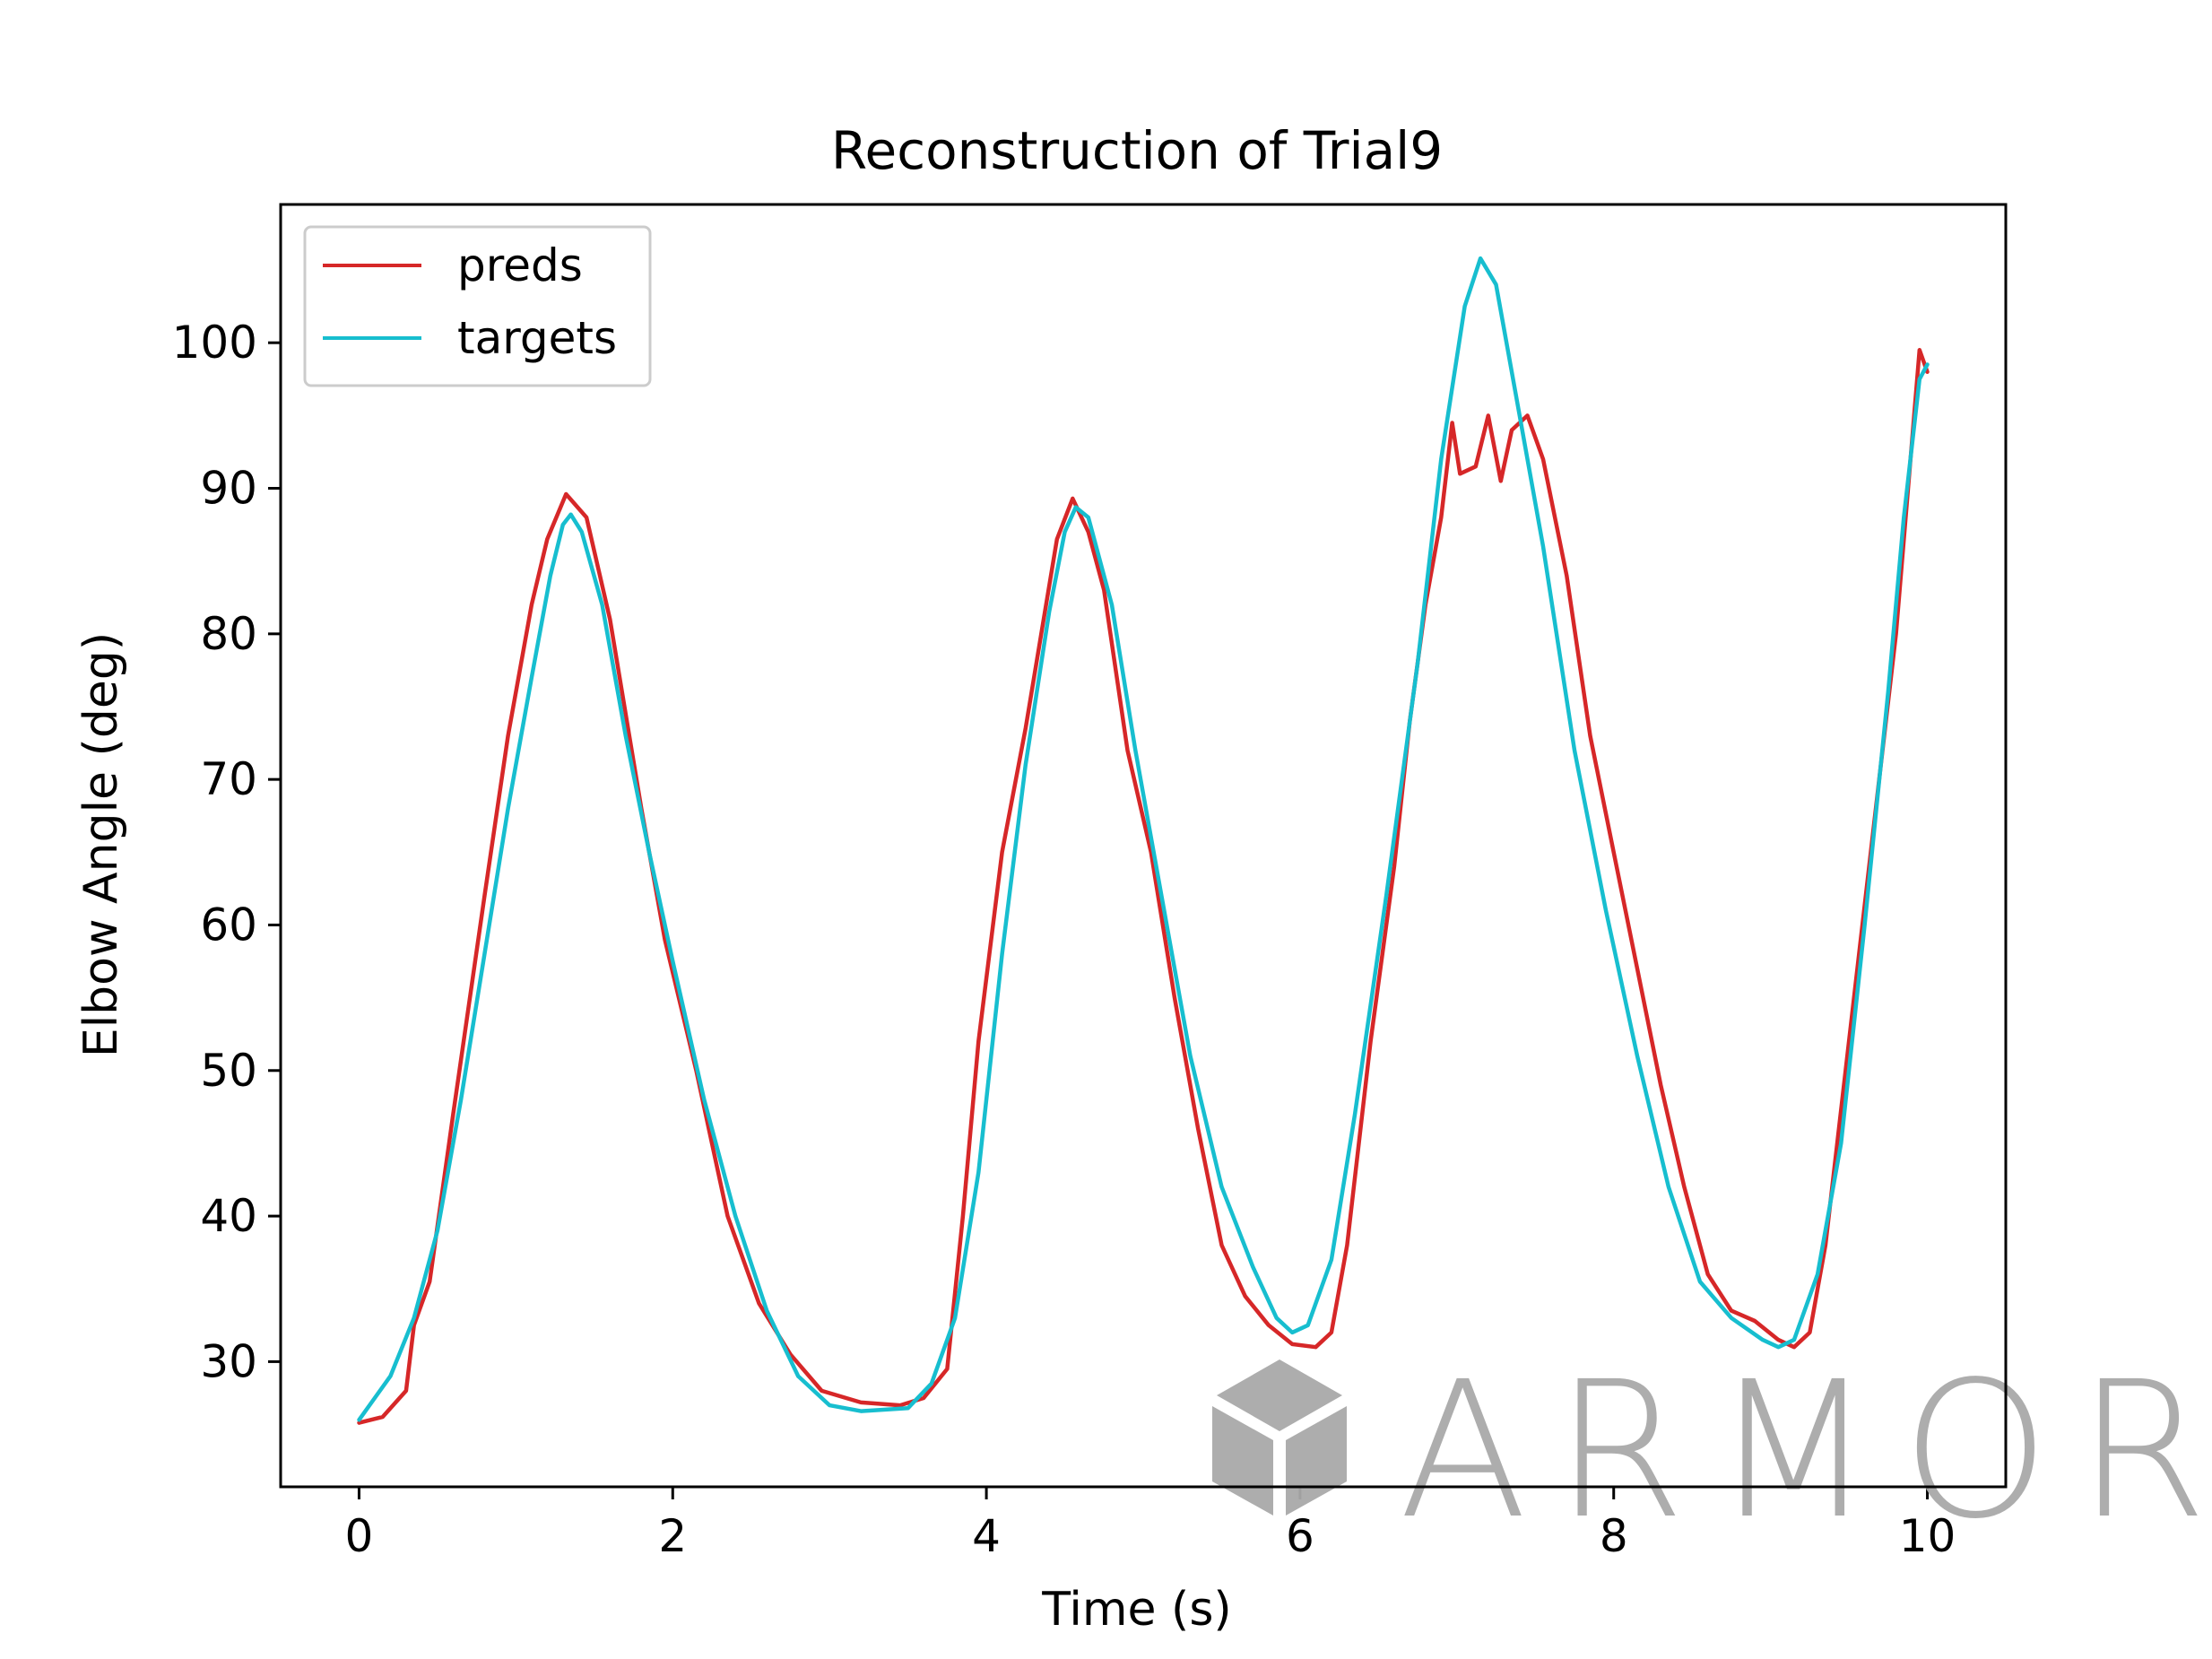  Describe the element at coordinates (520, 265) in the screenshot. I see `legend-label-preds: preds` at that location.